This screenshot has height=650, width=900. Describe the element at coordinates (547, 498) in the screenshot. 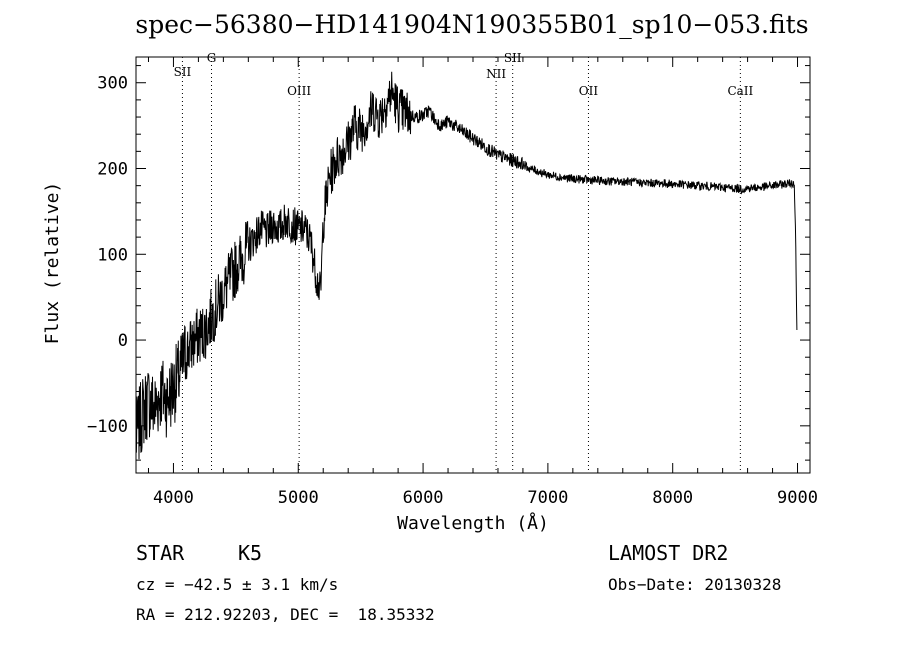

I see `x-tick-label: 7000` at that location.